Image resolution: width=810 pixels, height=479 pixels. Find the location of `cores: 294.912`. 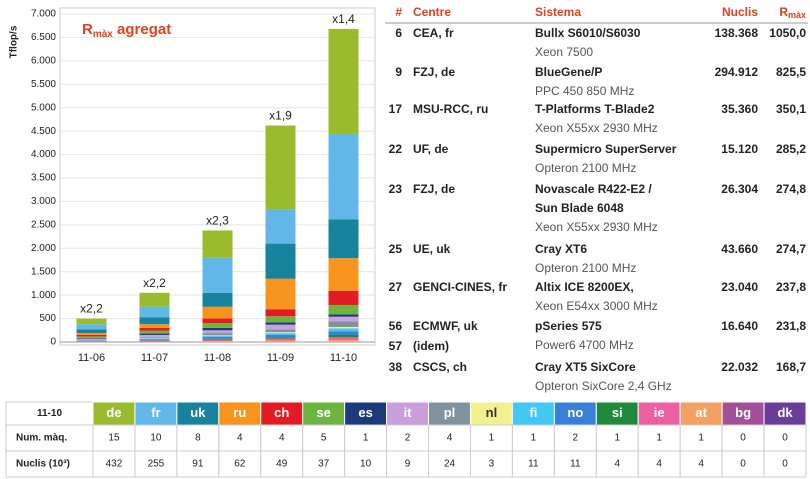

cores: 294.912 is located at coordinates (737, 72).